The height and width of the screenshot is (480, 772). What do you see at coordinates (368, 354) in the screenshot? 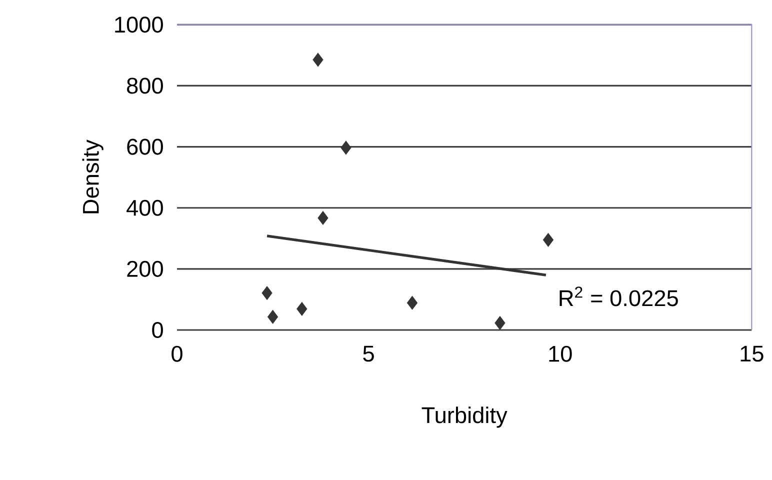
I see `x-tick-label: 5` at bounding box center [368, 354].